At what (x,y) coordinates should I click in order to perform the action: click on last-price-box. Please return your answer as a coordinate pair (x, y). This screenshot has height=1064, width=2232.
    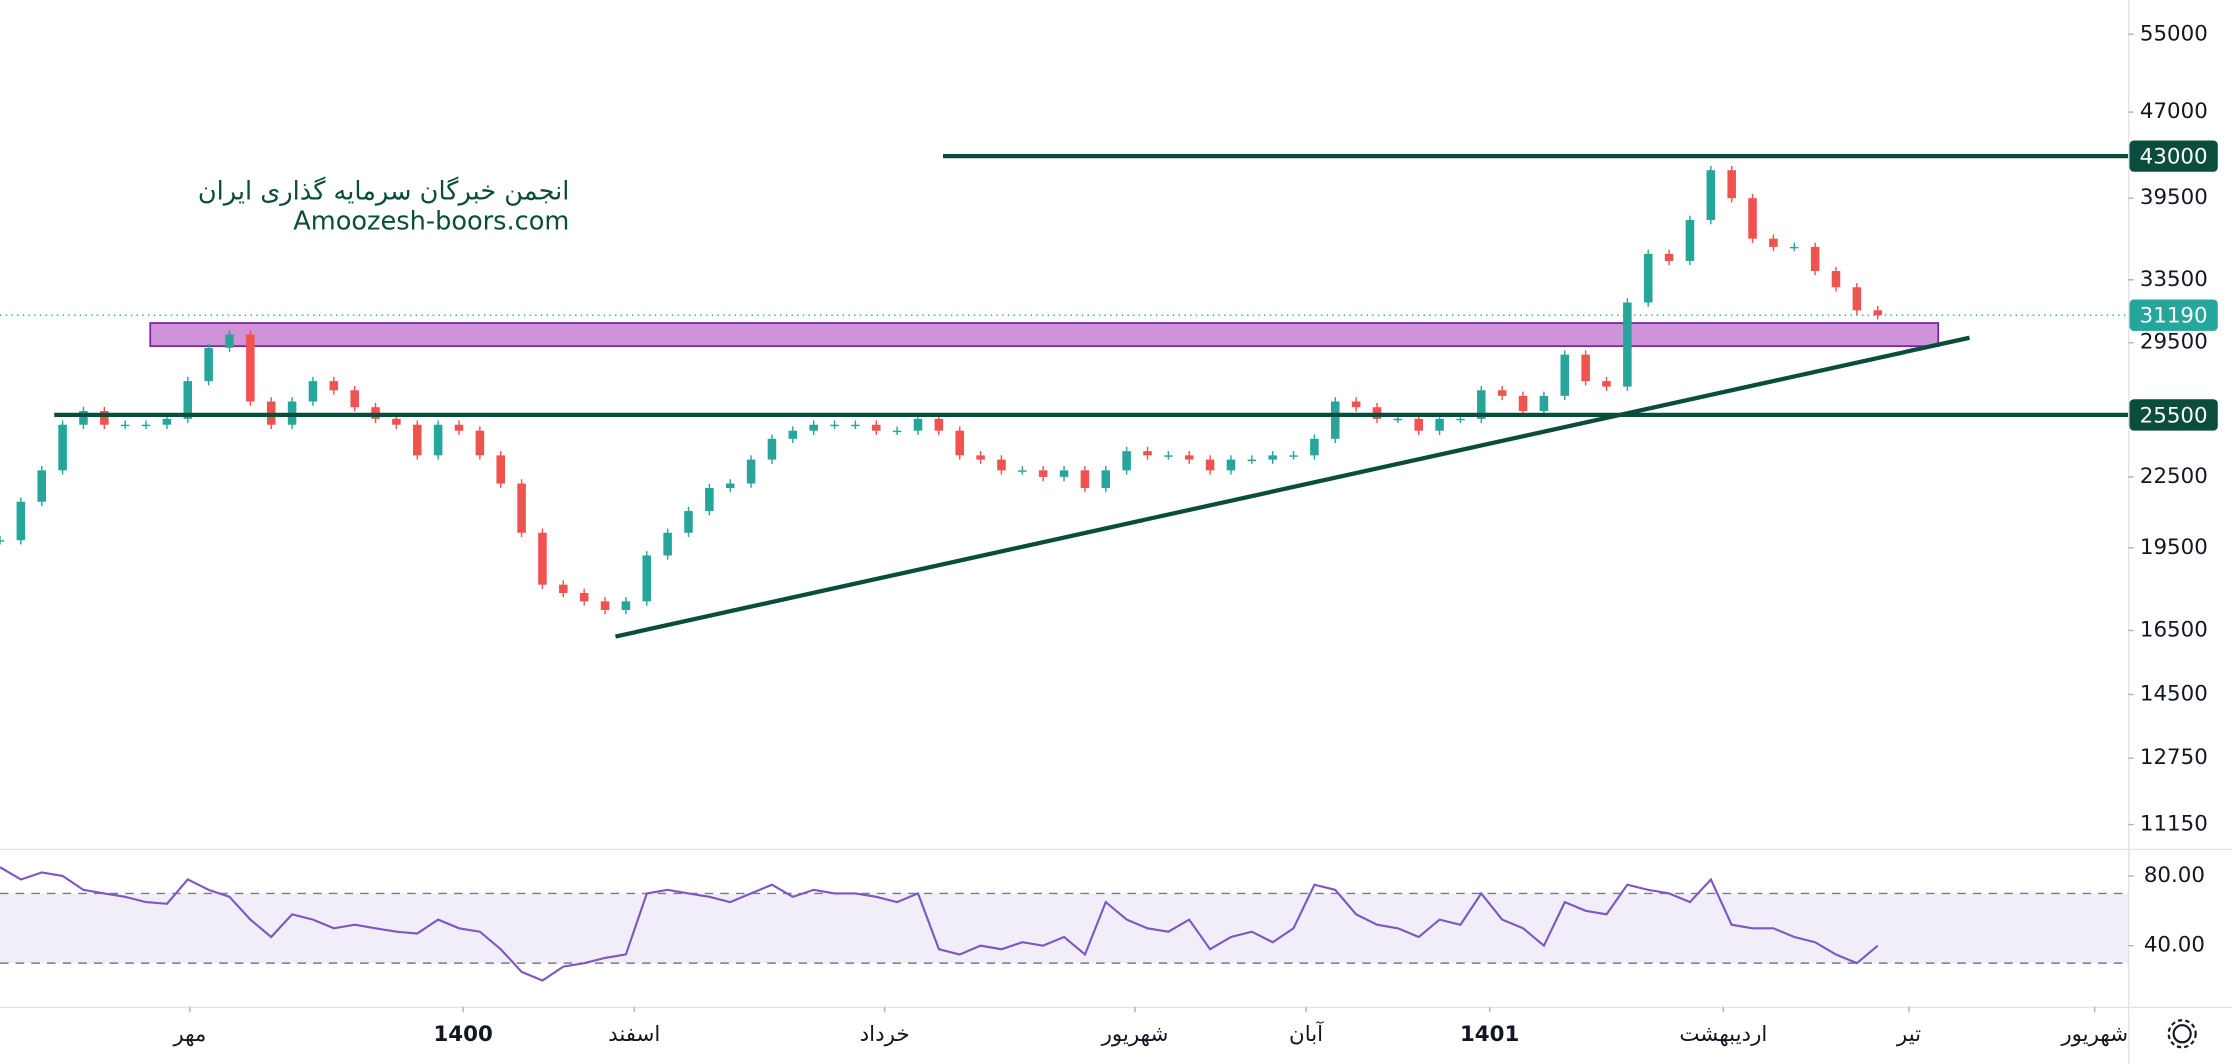
    Looking at the image, I should click on (2173, 315).